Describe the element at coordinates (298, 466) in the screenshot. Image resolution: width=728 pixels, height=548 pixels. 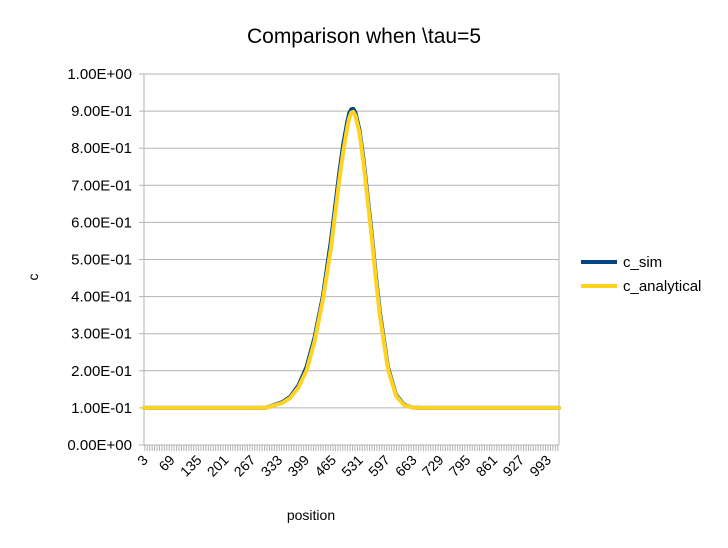
I see `x-tick-label: 399` at that location.